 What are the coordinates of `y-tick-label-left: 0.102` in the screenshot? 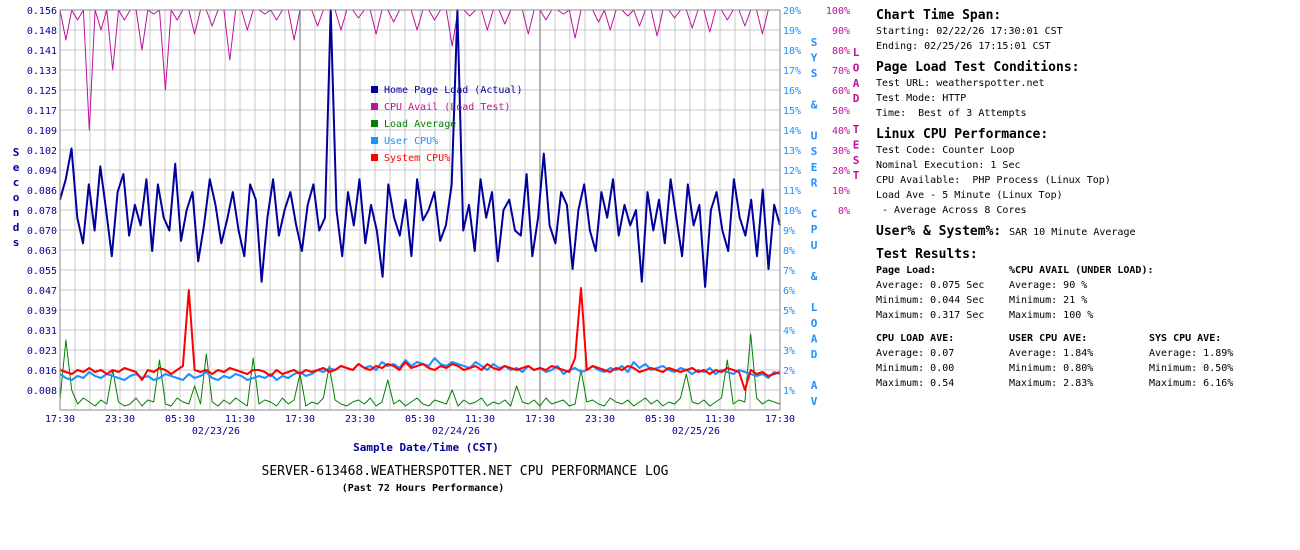 It's located at (42, 151).